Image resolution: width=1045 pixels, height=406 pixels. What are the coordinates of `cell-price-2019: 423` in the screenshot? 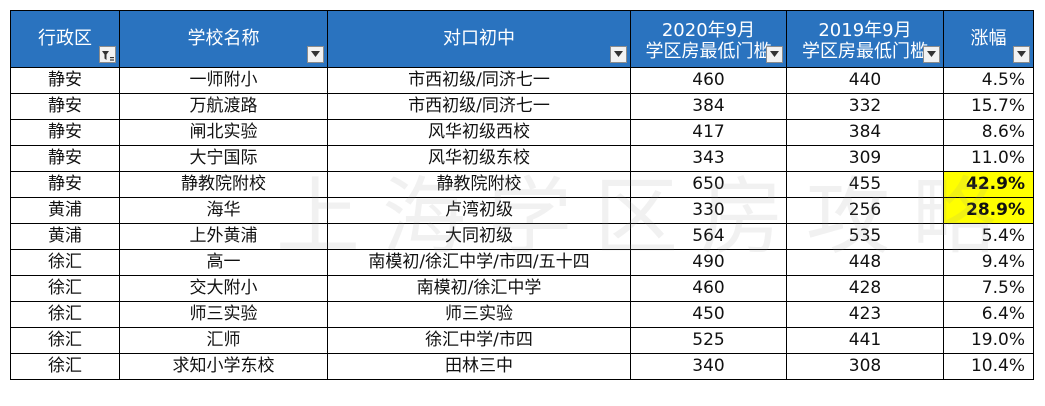 It's located at (865, 314).